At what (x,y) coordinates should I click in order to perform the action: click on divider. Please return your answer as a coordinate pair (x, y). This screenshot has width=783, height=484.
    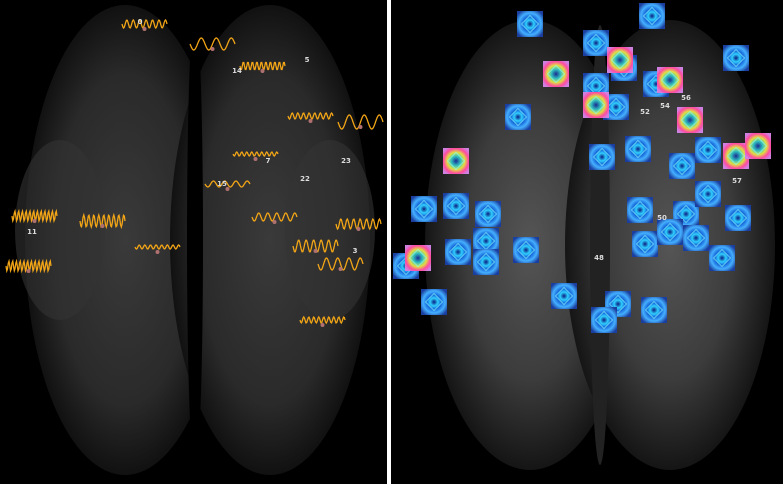
    Looking at the image, I should click on (389, 242).